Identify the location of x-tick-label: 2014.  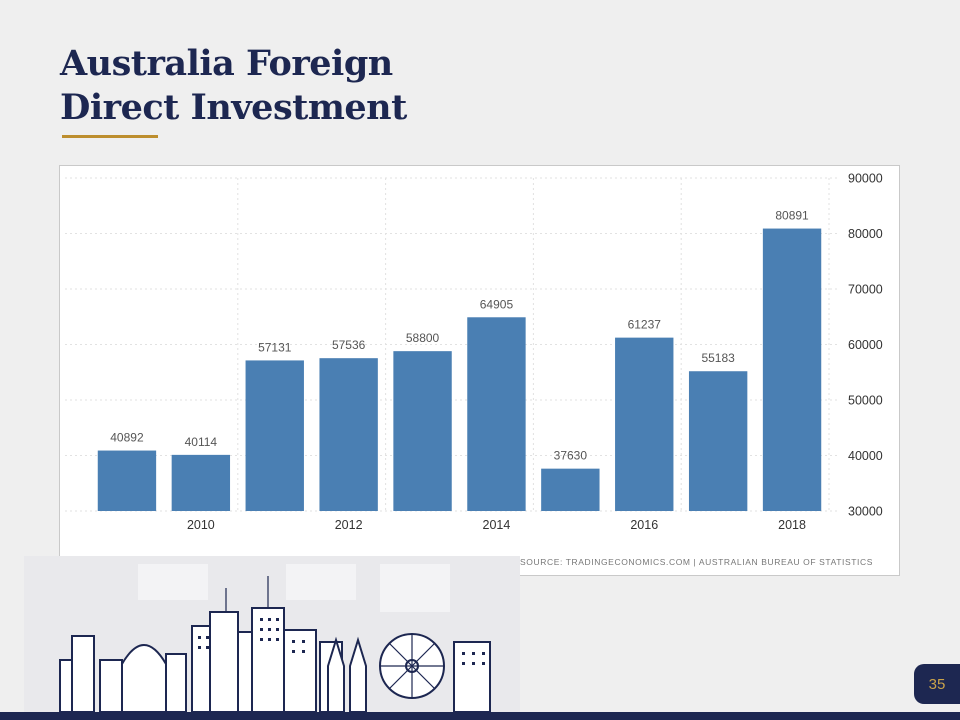
(497, 525).